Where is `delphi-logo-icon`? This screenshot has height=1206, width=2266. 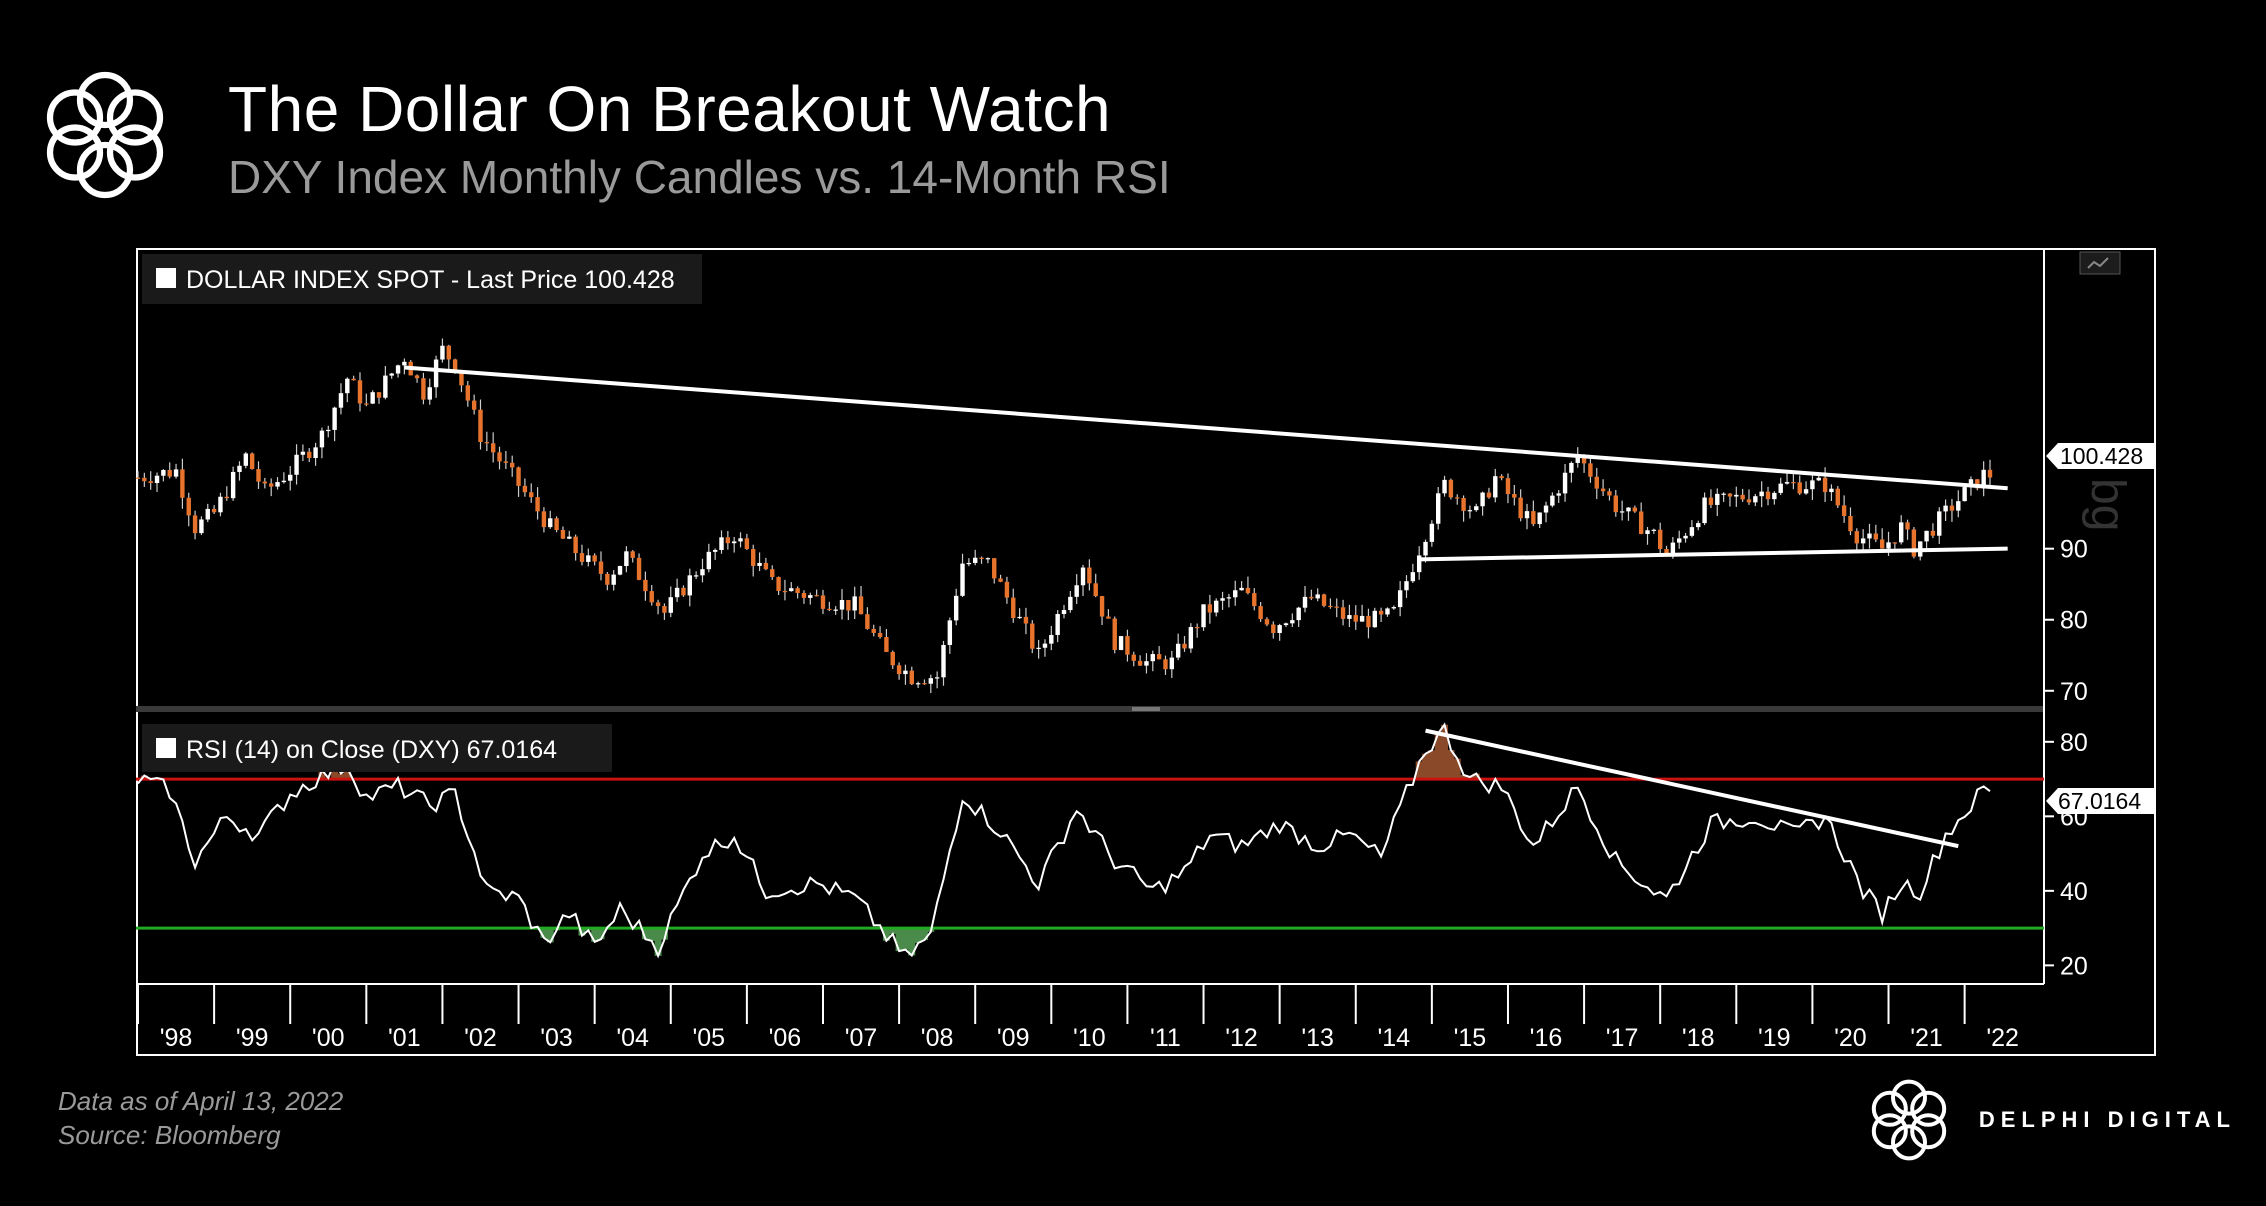
delphi-logo-icon is located at coordinates (105, 135).